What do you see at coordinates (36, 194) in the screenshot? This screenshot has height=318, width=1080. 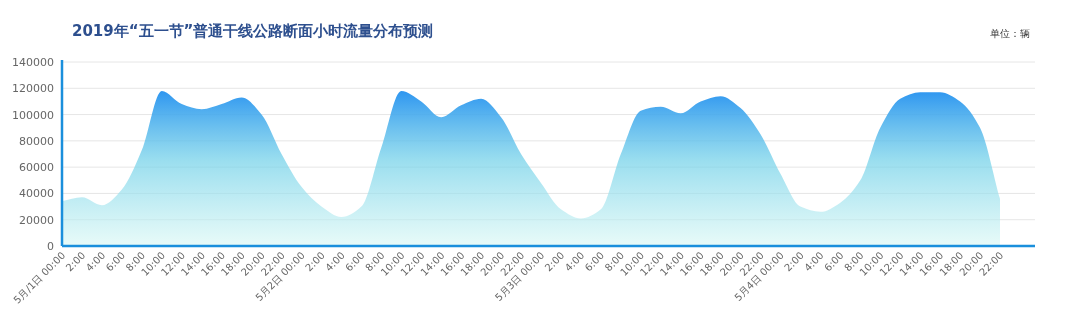 I see `y-tick-label: 40000` at bounding box center [36, 194].